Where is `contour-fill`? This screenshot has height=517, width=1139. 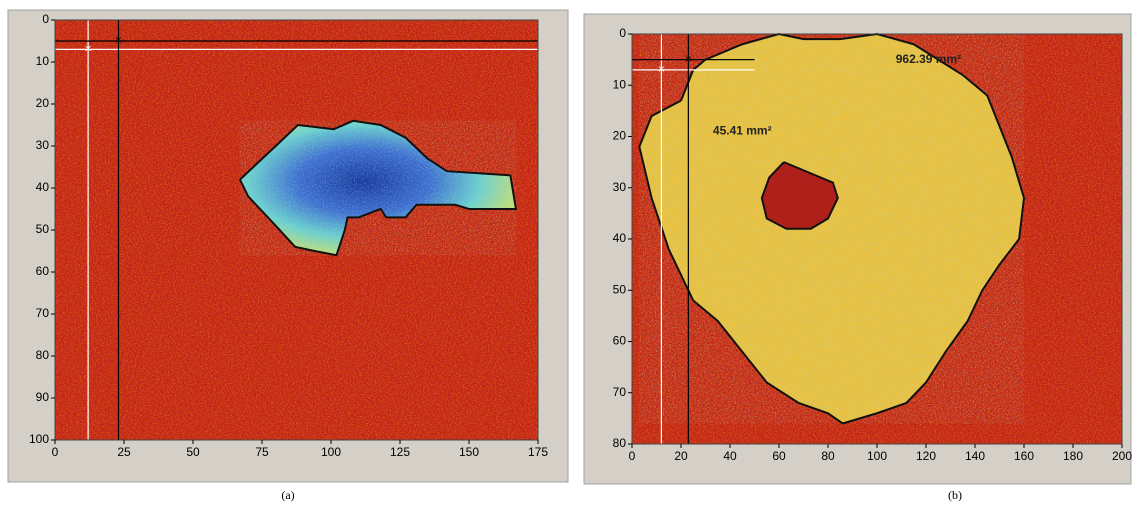 contour-fill is located at coordinates (799, 195).